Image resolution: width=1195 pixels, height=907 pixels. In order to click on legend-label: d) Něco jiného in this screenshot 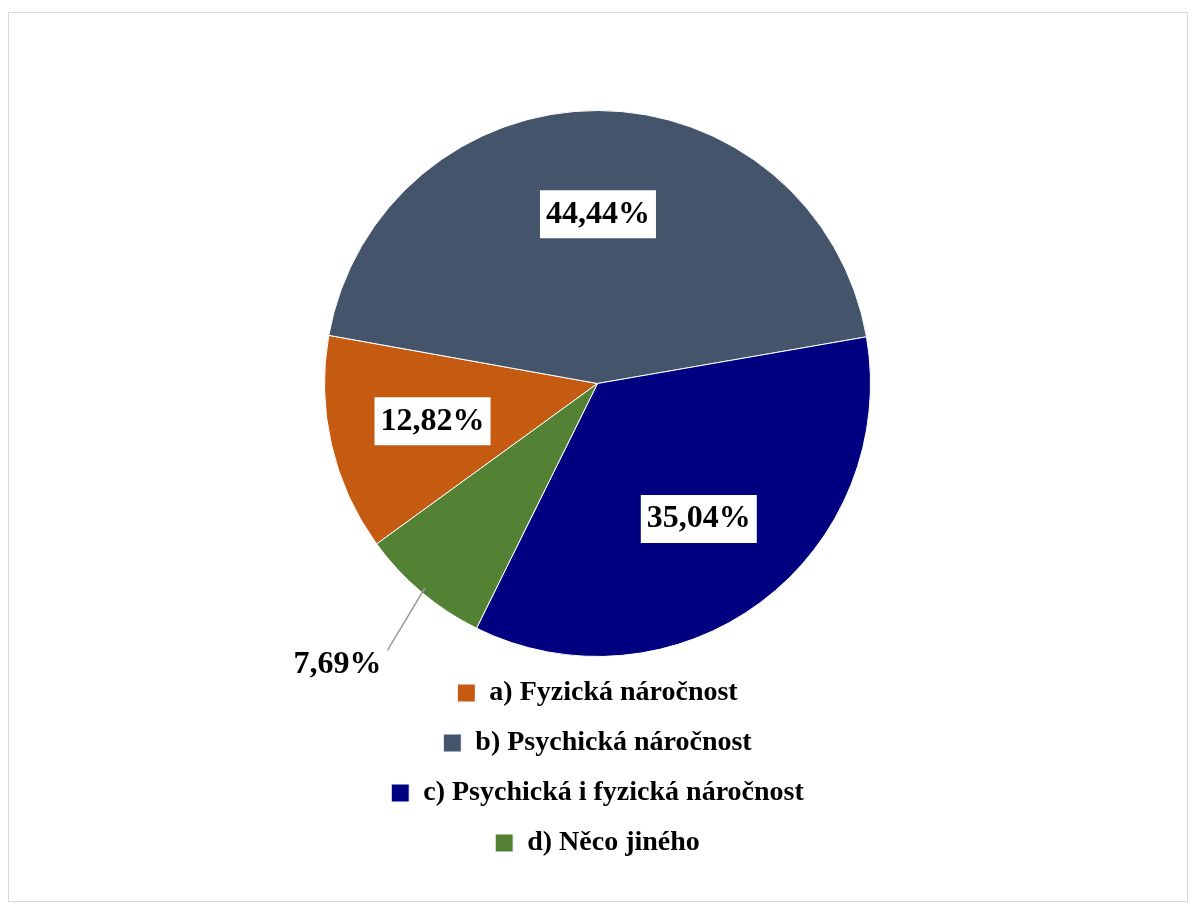, I will do `click(613, 841)`.